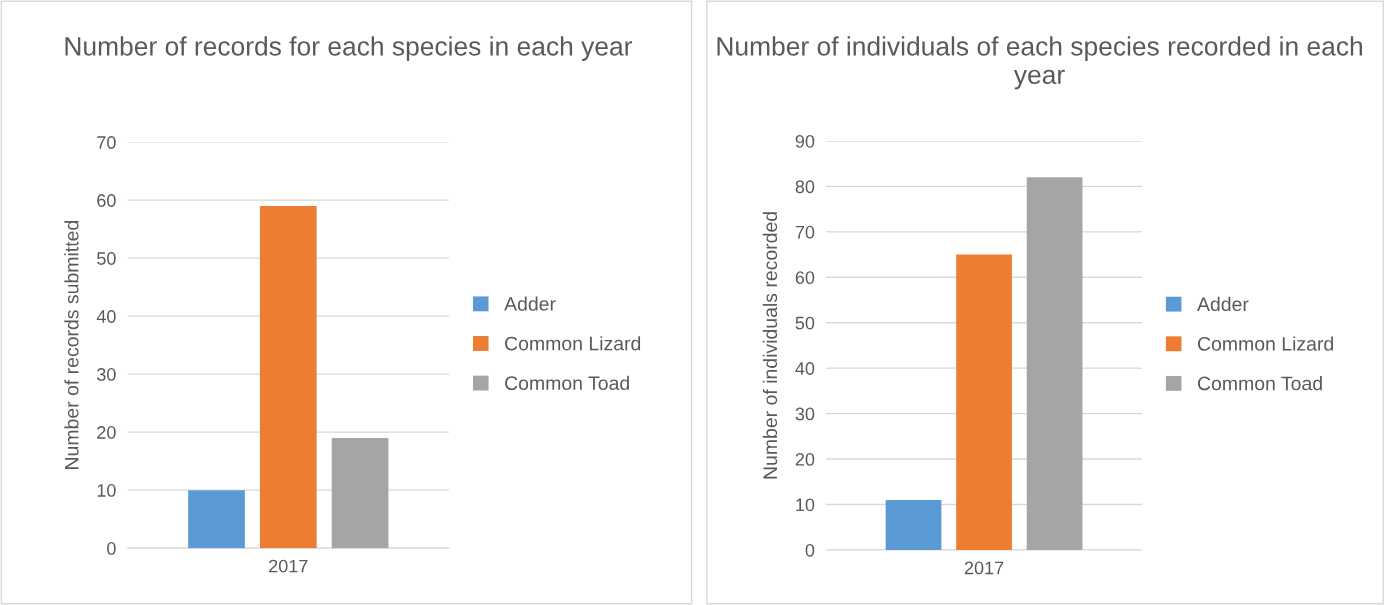 The image size is (1386, 605). I want to click on chart-title: Number of records for each species in each year, so click(349, 48).